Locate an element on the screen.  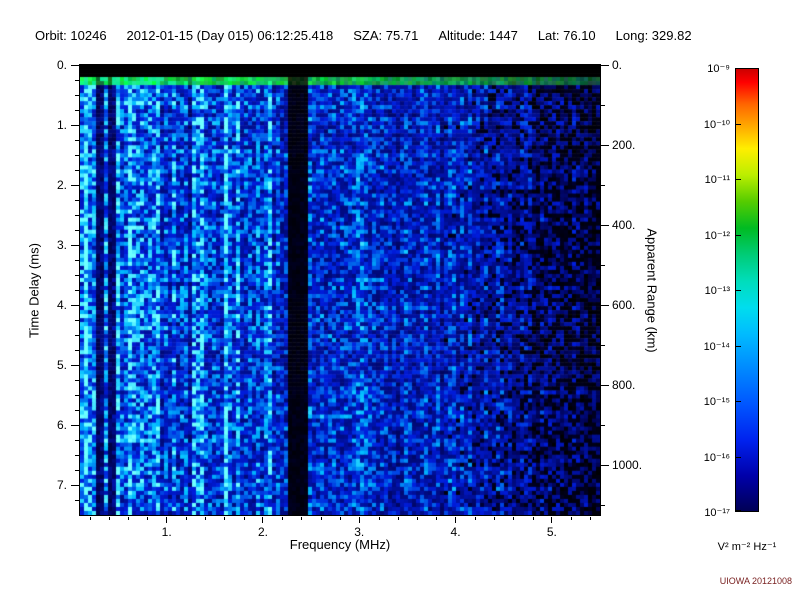
y-tick-label: 7. is located at coordinates (61, 485).